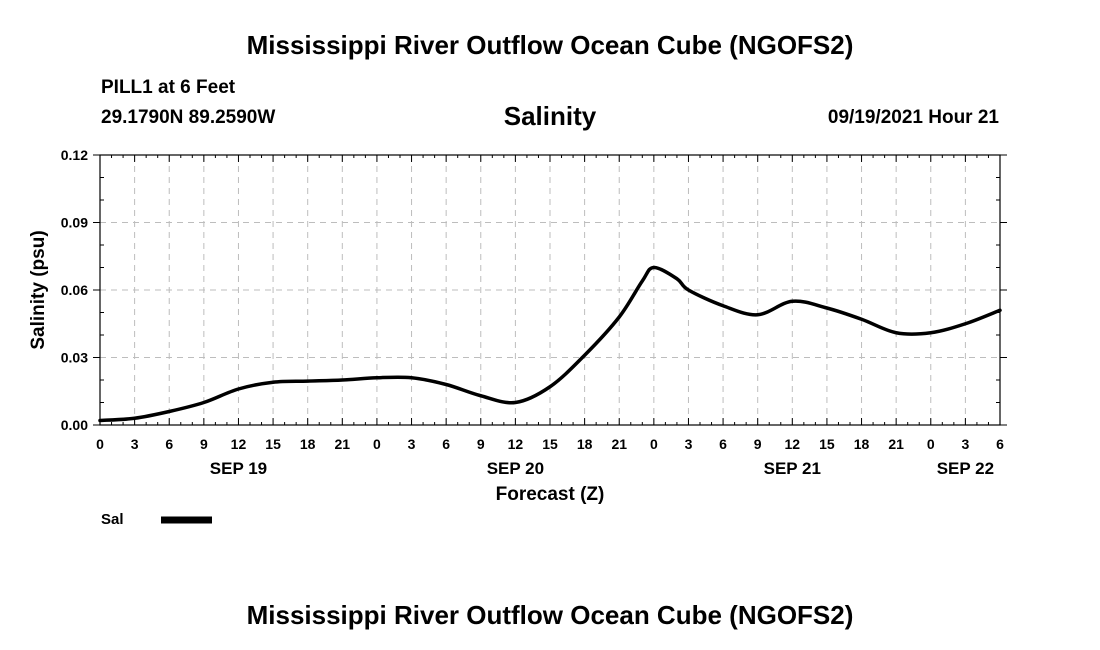  I want to click on y-tick-label: 0.09, so click(74, 223).